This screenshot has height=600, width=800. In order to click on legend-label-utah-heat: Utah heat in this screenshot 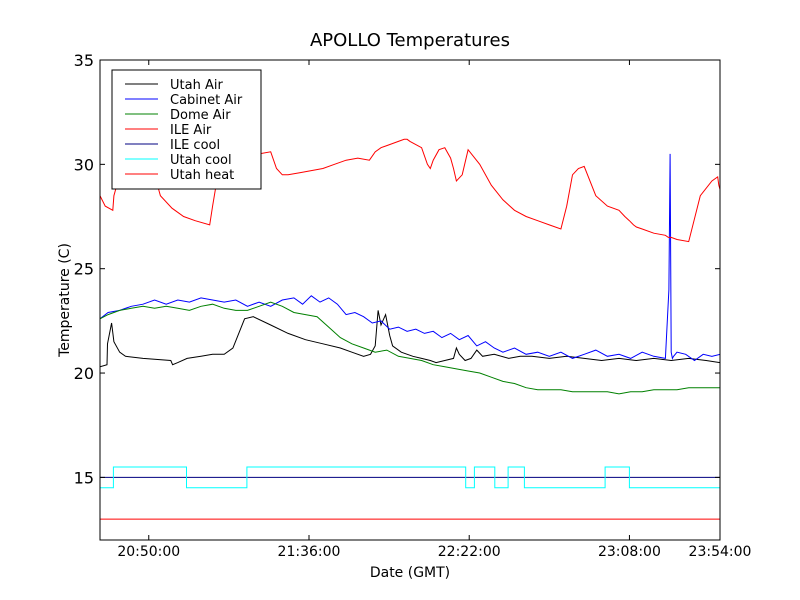, I will do `click(202, 175)`.